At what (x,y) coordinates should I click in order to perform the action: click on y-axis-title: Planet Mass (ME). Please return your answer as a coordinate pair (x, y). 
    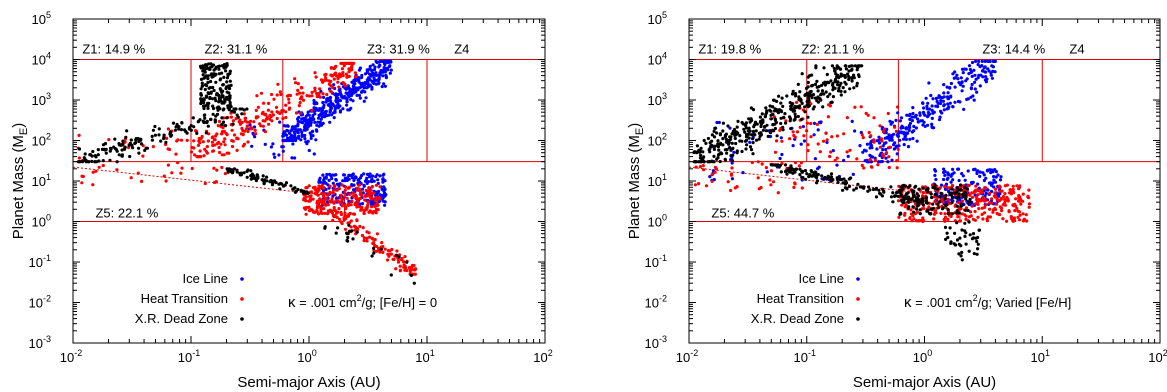
    Looking at the image, I should click on (636, 181).